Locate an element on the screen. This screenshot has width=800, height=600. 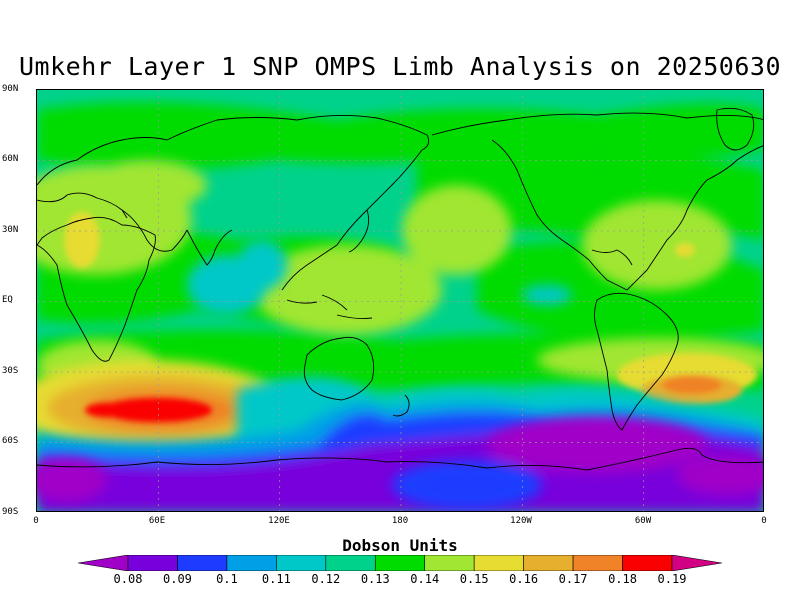
colorbar-label: 0.09 is located at coordinates (177, 579).